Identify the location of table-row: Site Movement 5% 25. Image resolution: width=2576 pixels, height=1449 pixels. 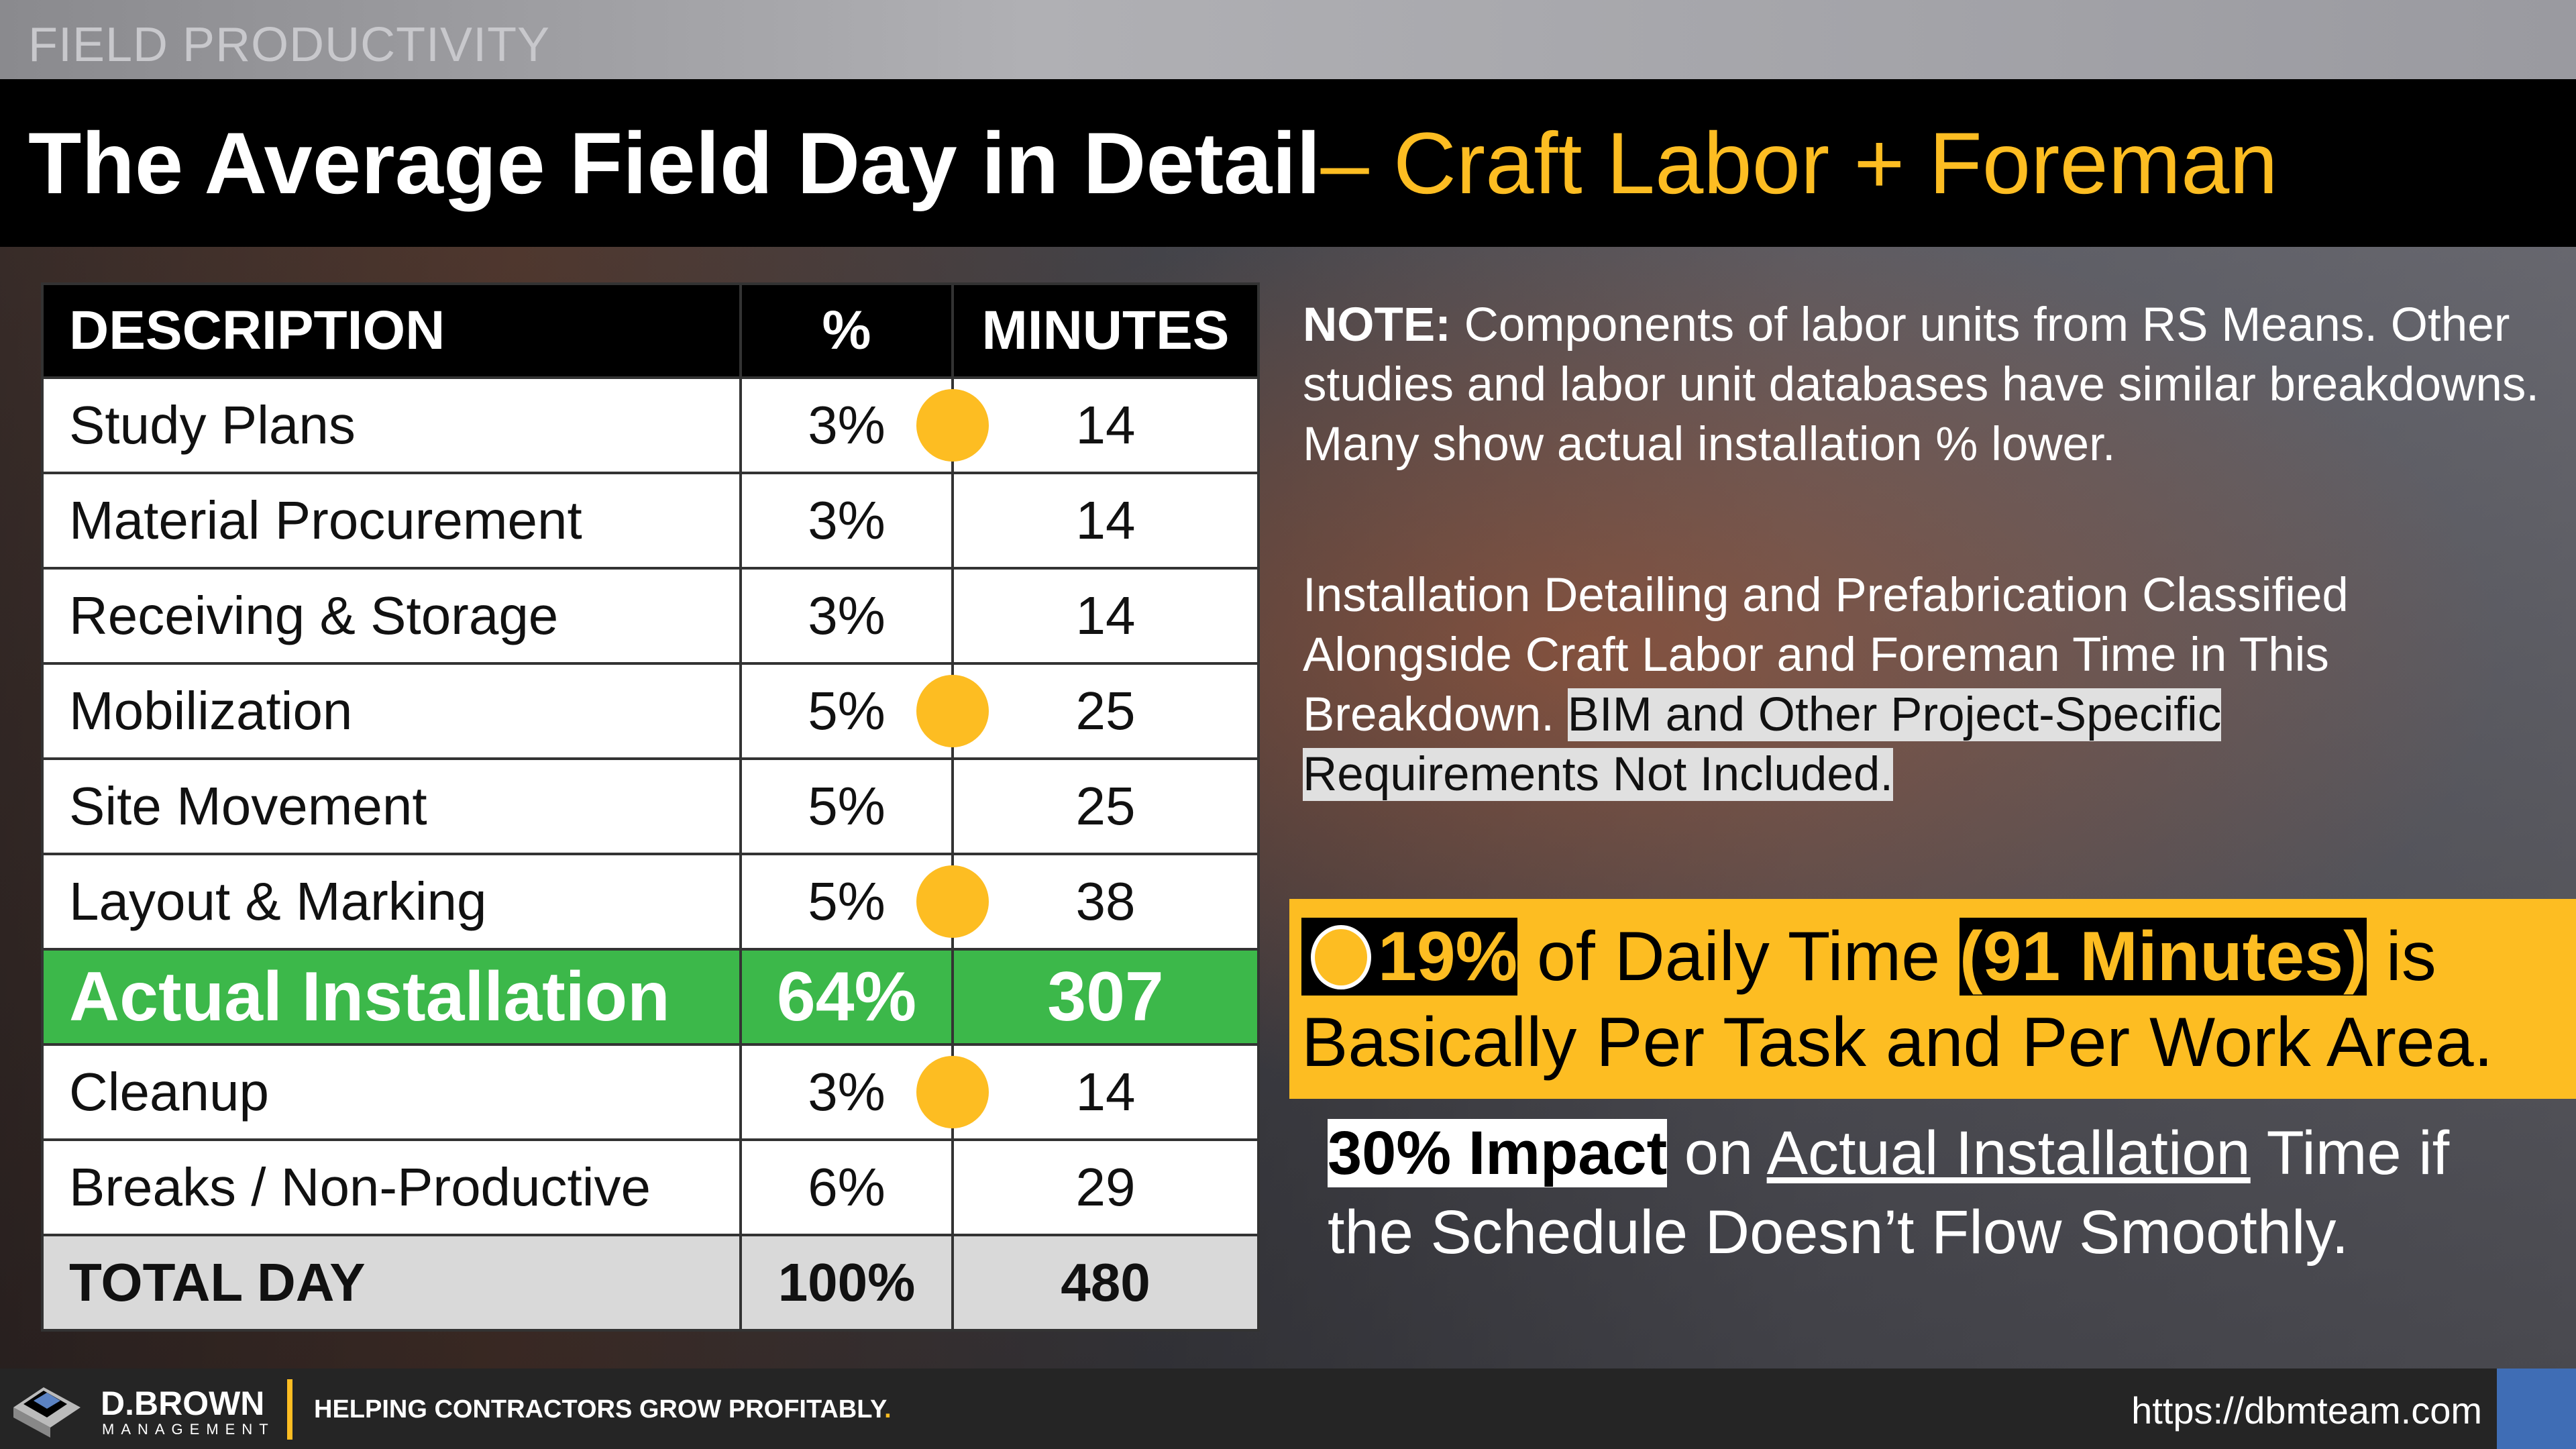
(650, 806).